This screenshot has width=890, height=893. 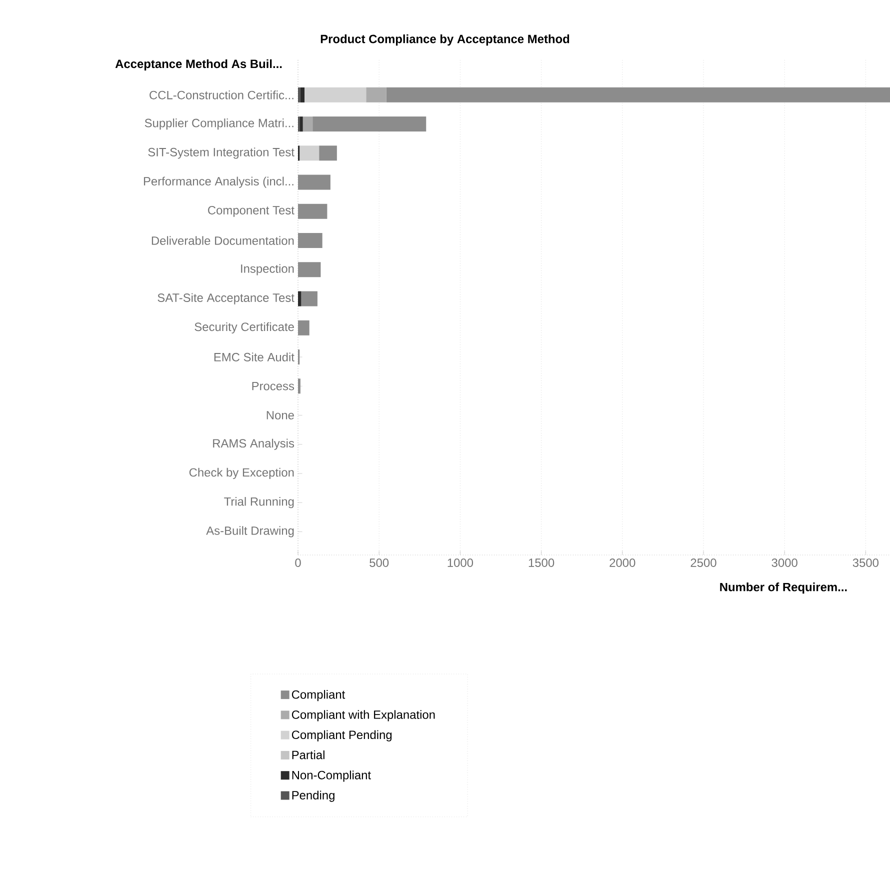 I want to click on x-tick-label: 1500, so click(x=541, y=562).